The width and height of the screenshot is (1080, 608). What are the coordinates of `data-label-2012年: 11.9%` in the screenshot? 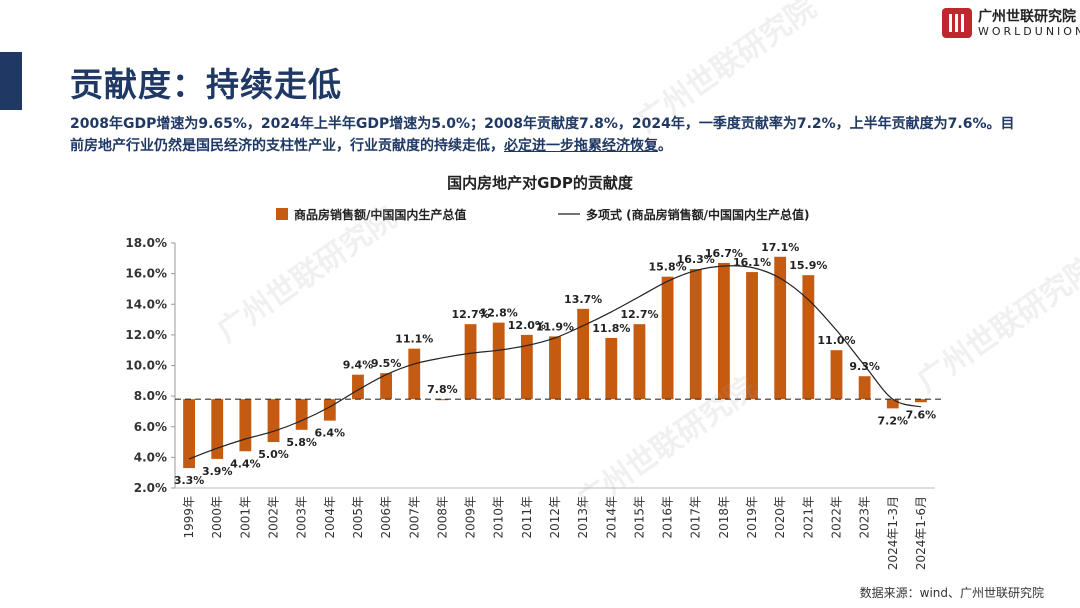 It's located at (555, 326).